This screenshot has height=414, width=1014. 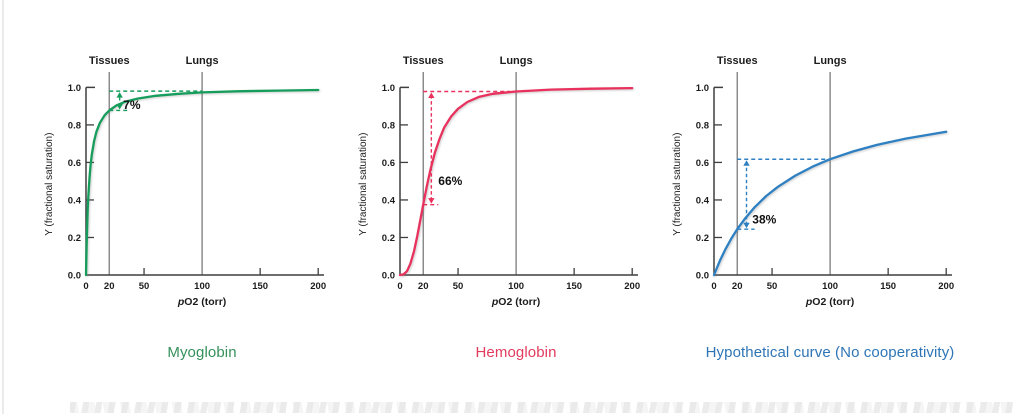 What do you see at coordinates (132, 105) in the screenshot?
I see `delta-label: 7%` at bounding box center [132, 105].